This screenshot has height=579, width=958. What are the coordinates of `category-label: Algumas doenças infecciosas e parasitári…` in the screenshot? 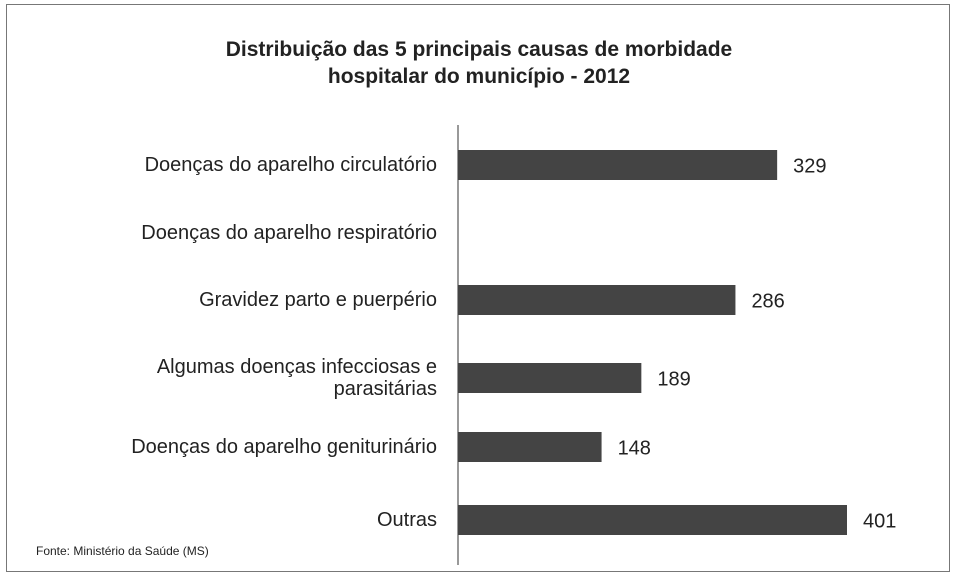 It's located at (296, 378).